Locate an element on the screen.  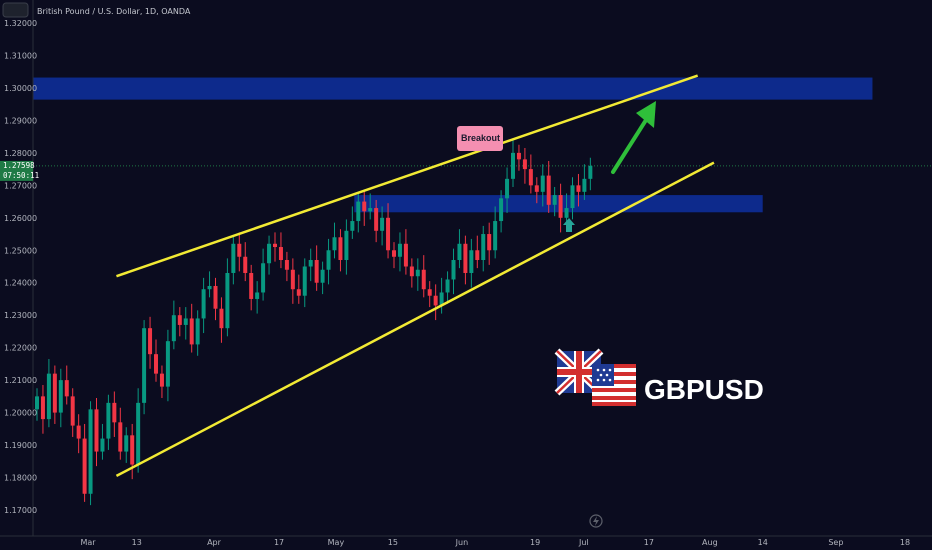
price-axis-bg is located at coordinates (16, 275).